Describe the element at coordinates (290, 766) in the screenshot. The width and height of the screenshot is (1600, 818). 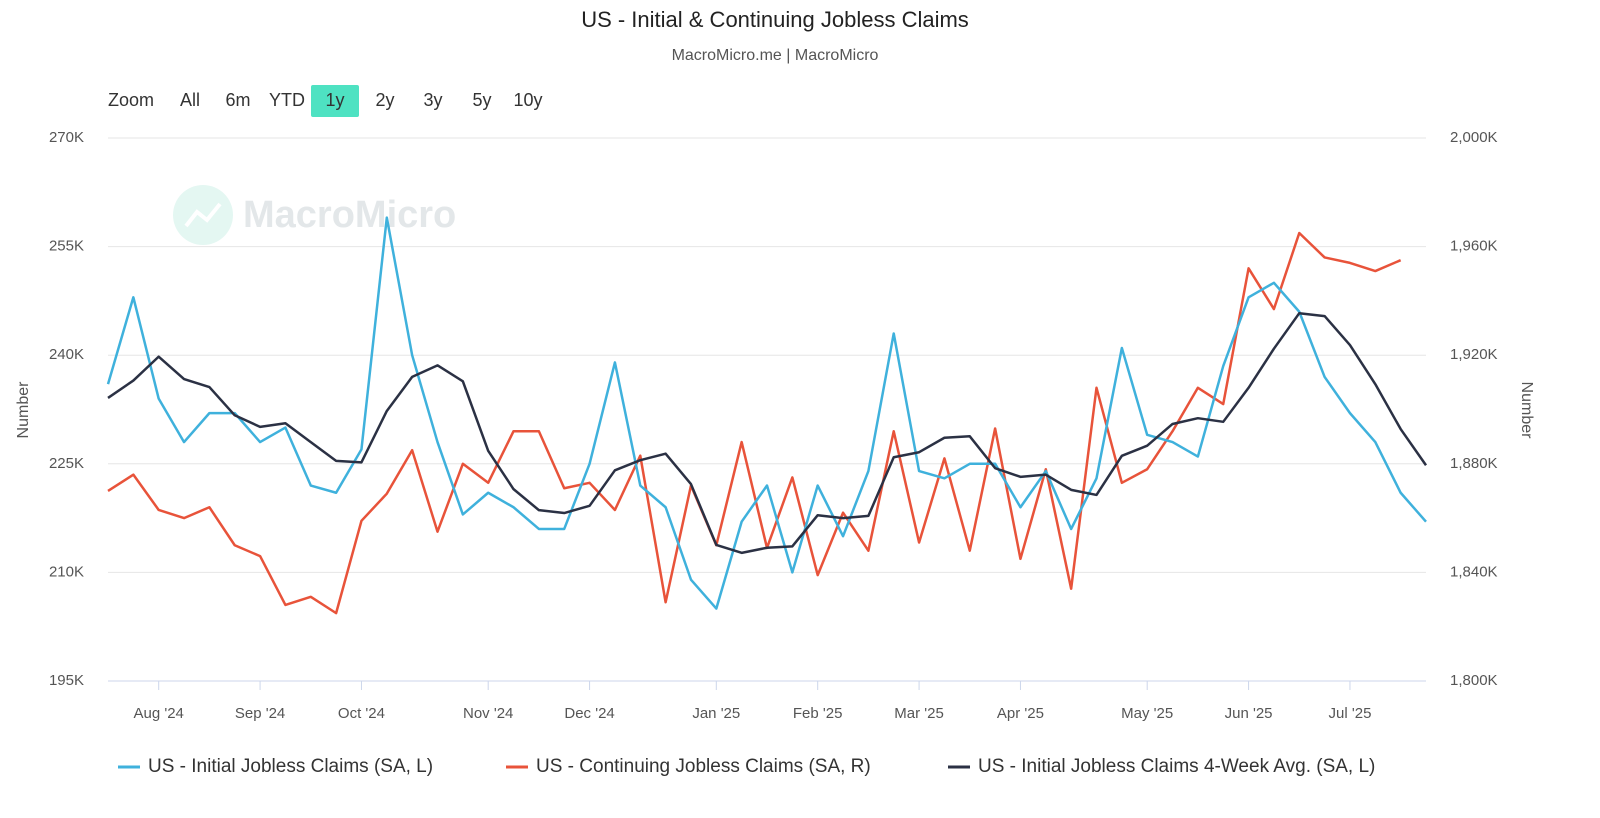
I see `legend-label: US - Initial Jobless Claims (SA, L)` at that location.